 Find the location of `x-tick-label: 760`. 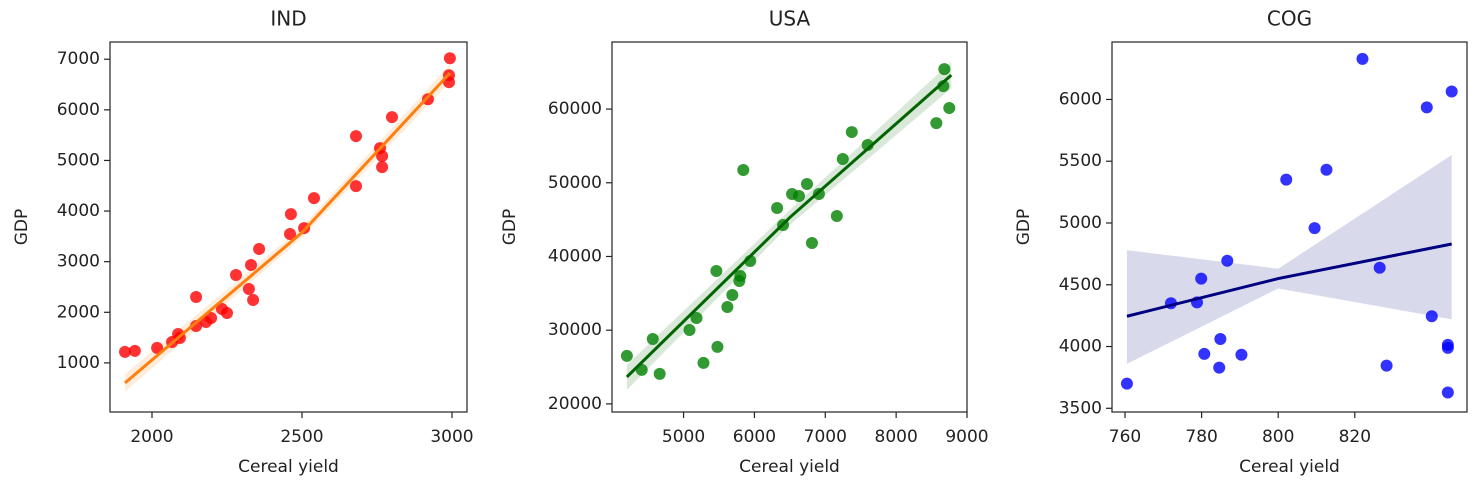

x-tick-label: 760 is located at coordinates (1125, 437).